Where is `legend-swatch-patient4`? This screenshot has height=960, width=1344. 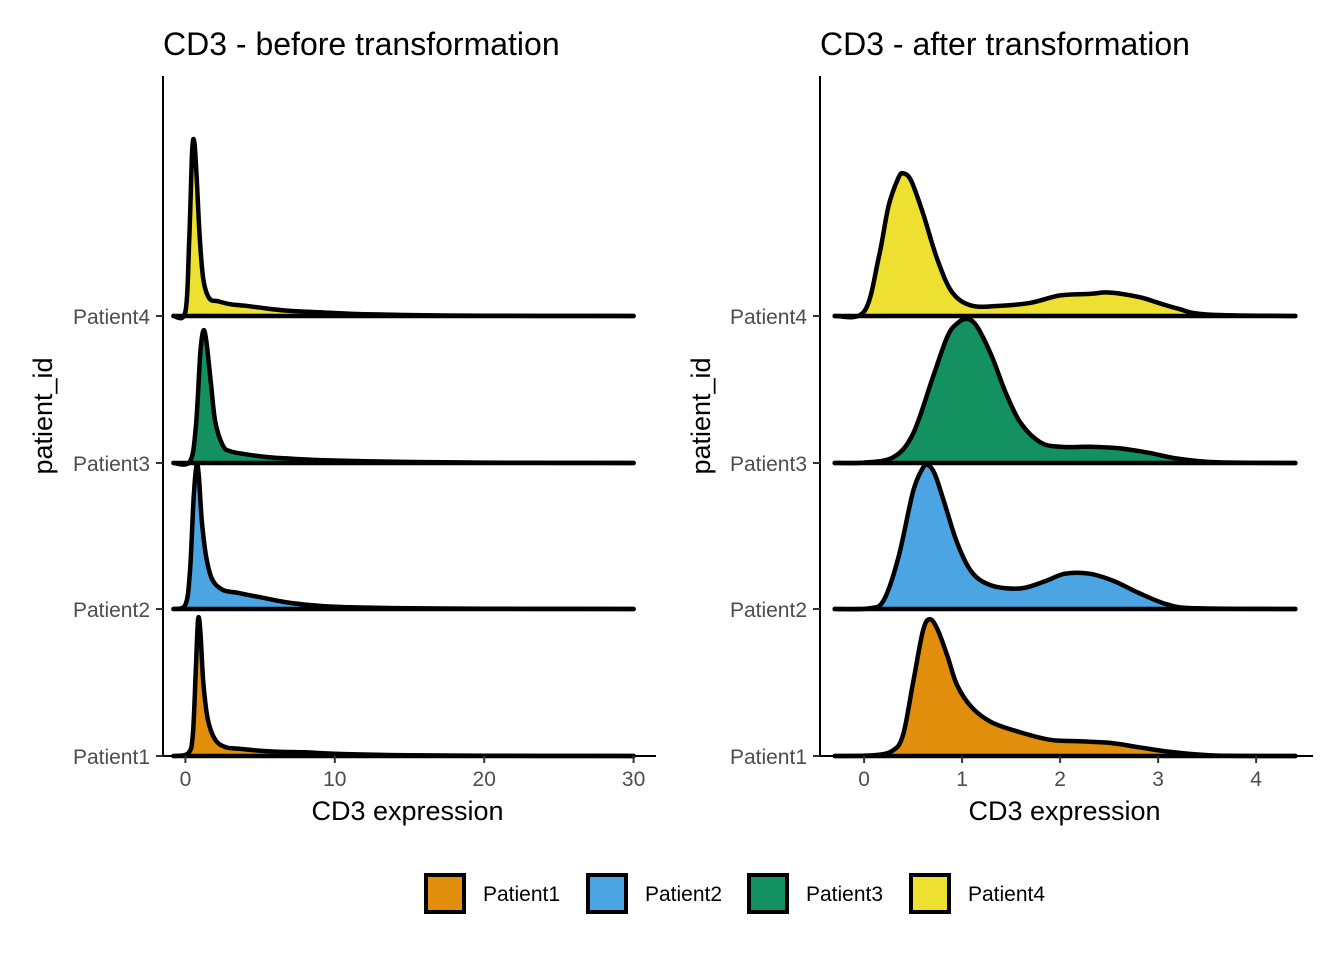 legend-swatch-patient4 is located at coordinates (930, 893).